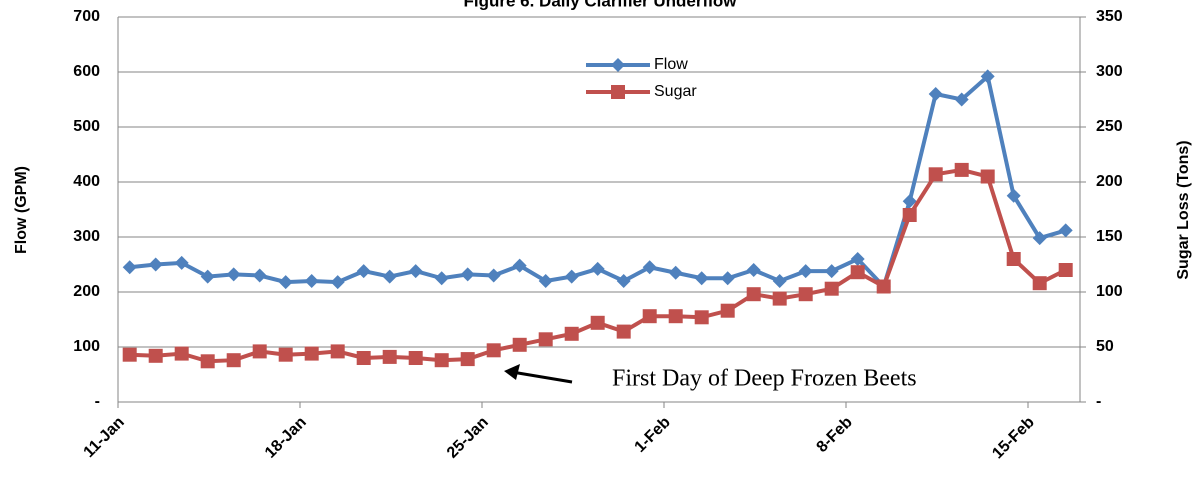  Describe the element at coordinates (86, 126) in the screenshot. I see `y-tick-label: 500` at that location.